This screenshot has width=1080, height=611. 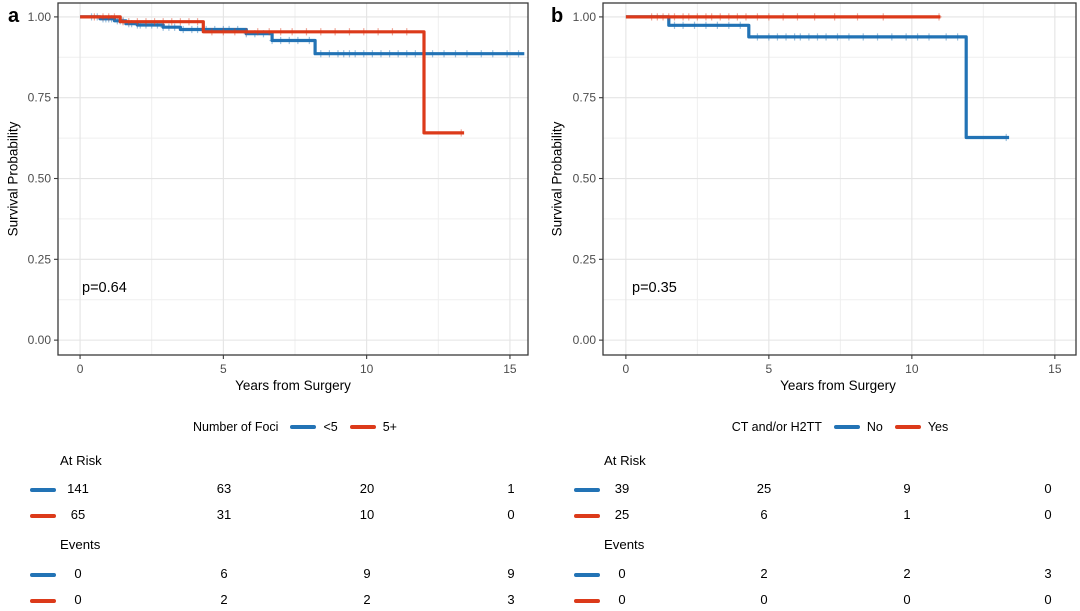 What do you see at coordinates (557, 179) in the screenshot?
I see `panel-b-y-axis-title: Survival Probability` at bounding box center [557, 179].